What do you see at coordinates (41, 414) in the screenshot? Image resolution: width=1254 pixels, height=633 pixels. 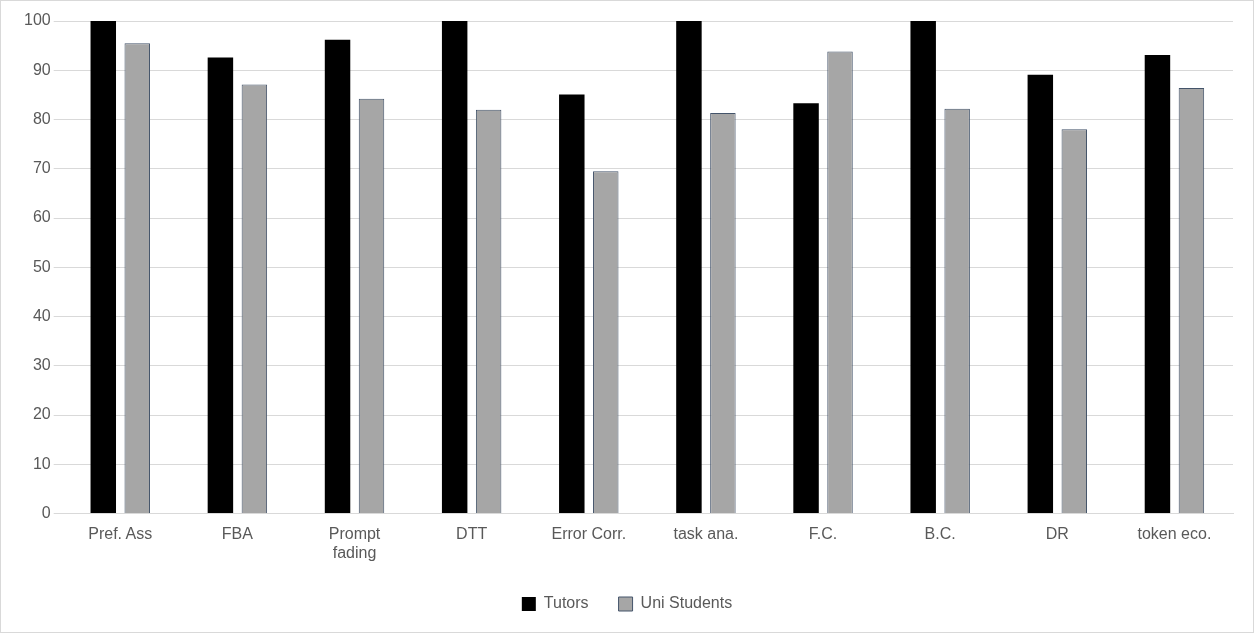 I see `y-tick-label: 20` at bounding box center [41, 414].